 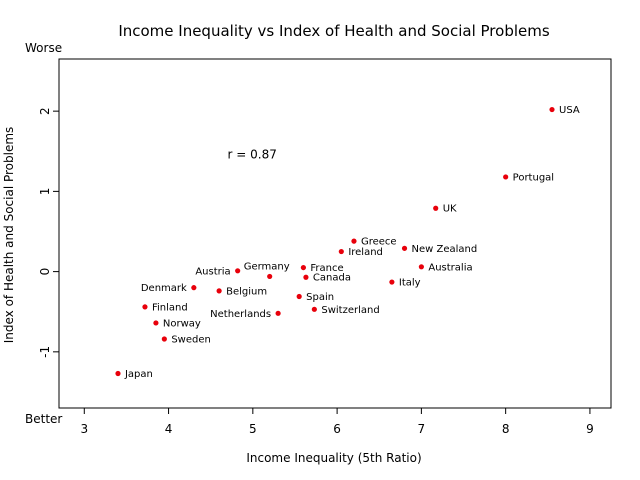 What do you see at coordinates (9, 235) in the screenshot?
I see `y-axis-label: Index of Health and Social Problems` at bounding box center [9, 235].